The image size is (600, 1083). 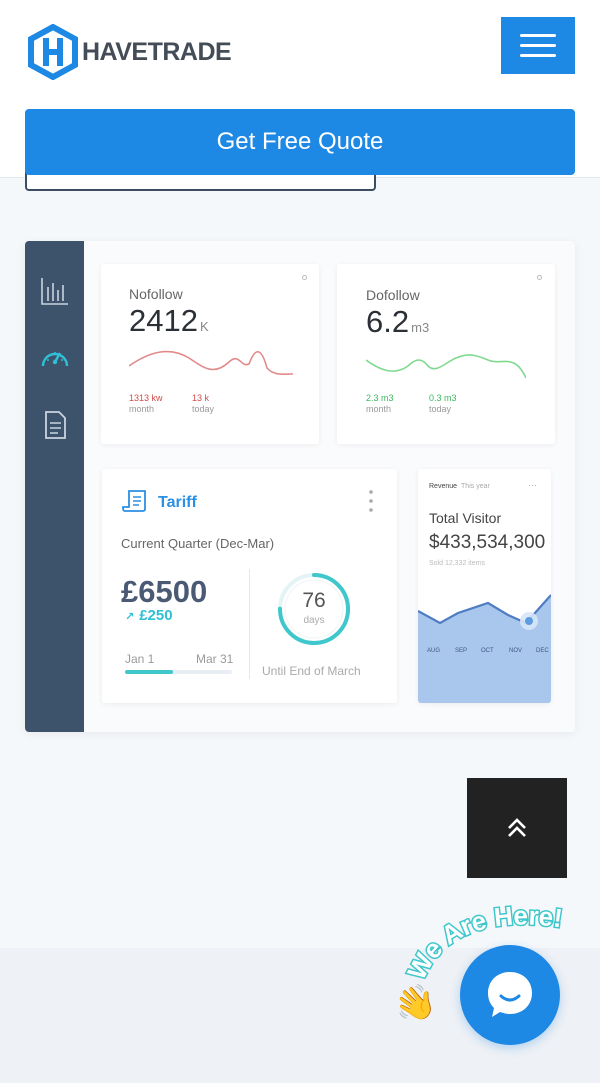 What do you see at coordinates (249, 624) in the screenshot?
I see `divider` at bounding box center [249, 624].